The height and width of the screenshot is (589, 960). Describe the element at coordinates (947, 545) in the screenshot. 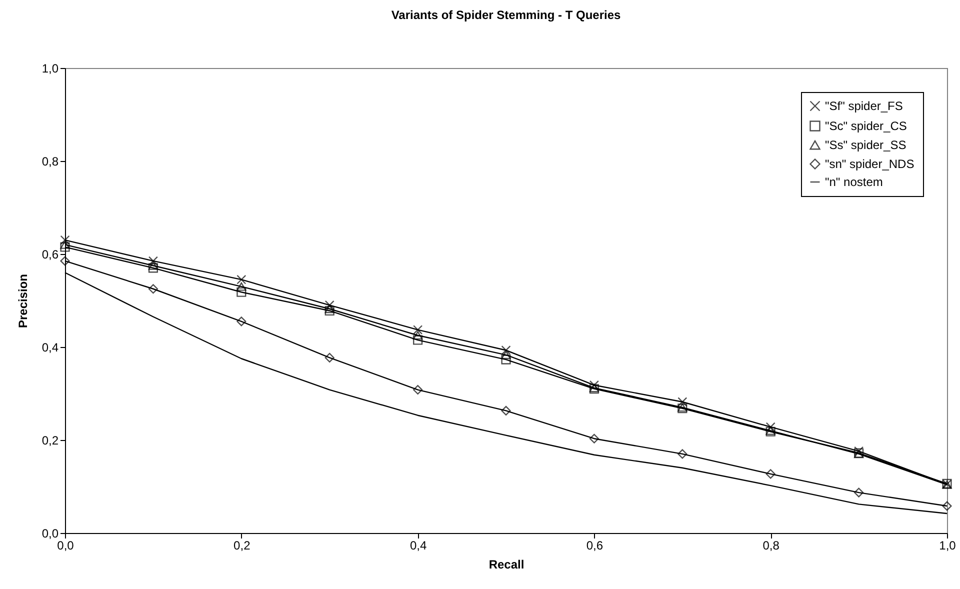

I see `x-tick-label: 1,0` at that location.